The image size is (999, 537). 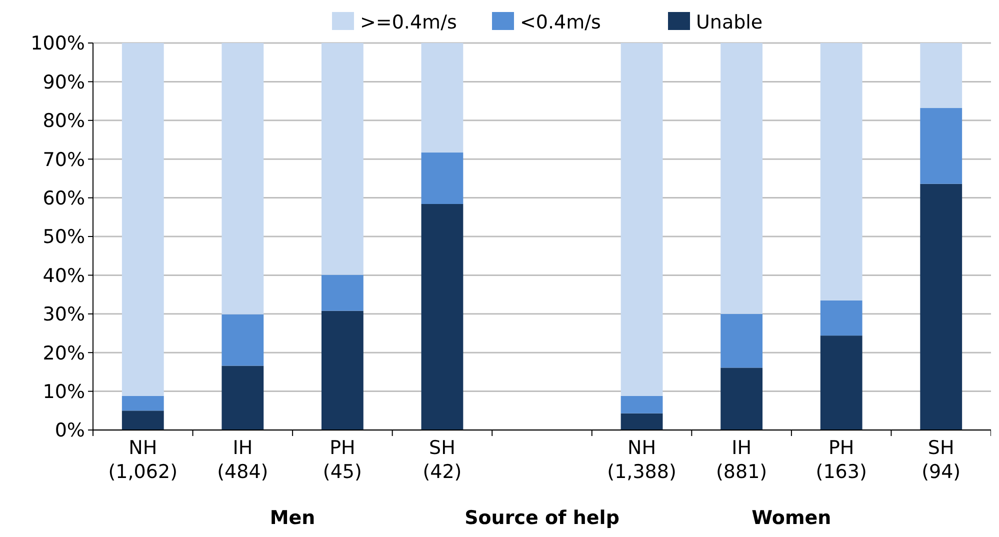 What do you see at coordinates (841, 460) in the screenshot?
I see `x-tick-label: PH (163)` at bounding box center [841, 460].